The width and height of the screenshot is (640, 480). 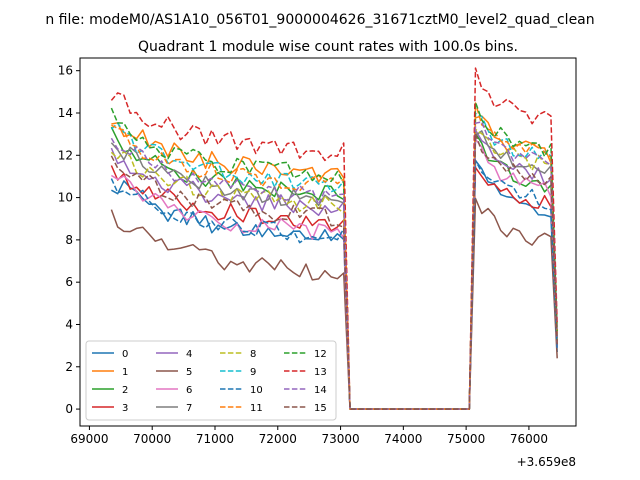 I want to click on legend-label-15: 15, so click(x=320, y=408).